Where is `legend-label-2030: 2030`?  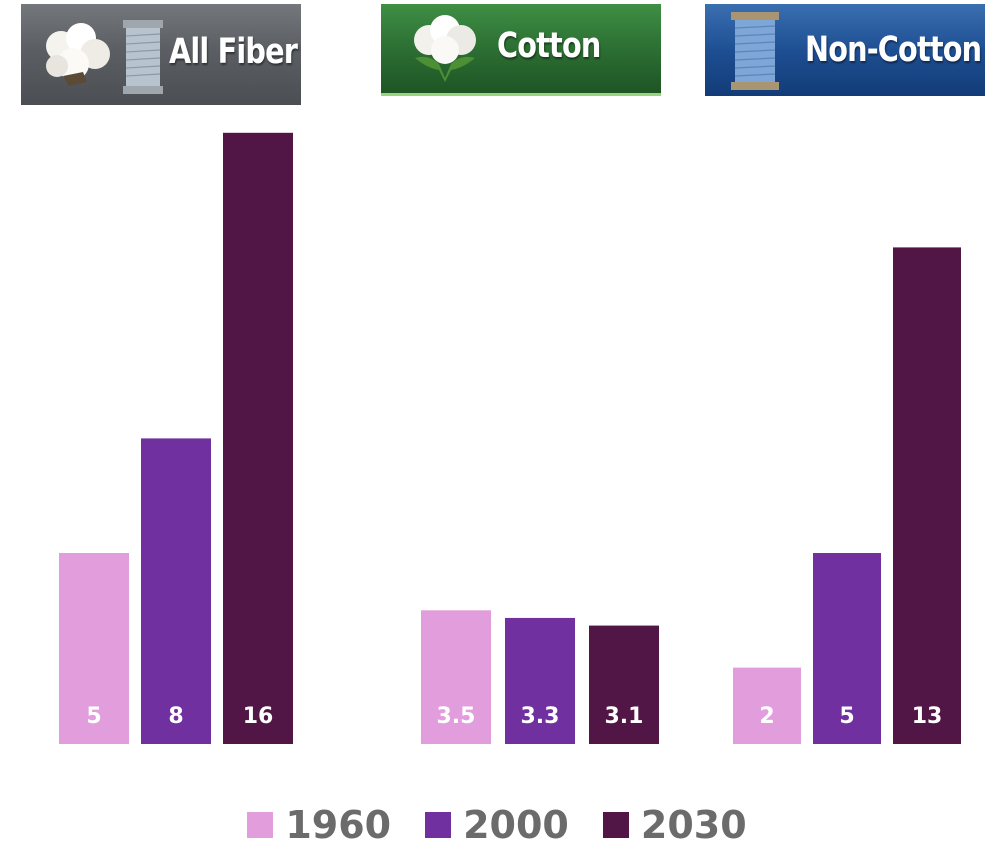
legend-label-2030: 2030 is located at coordinates (693, 825).